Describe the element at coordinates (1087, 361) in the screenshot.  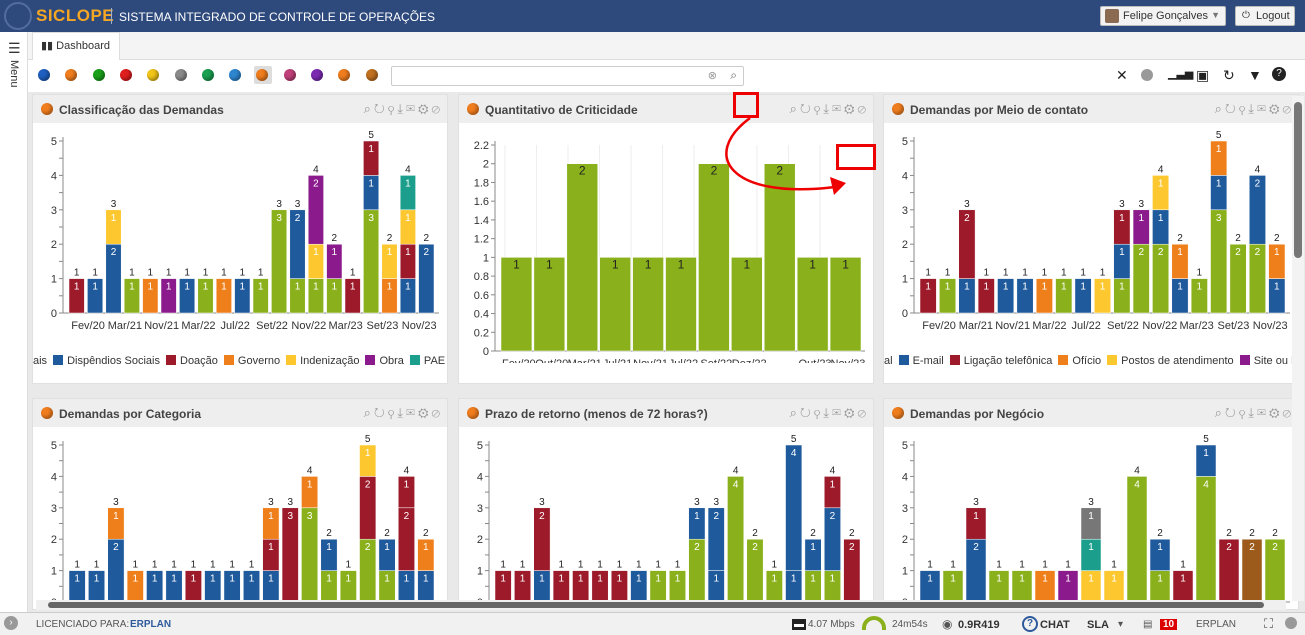
I see `legend-item: Ofício` at that location.